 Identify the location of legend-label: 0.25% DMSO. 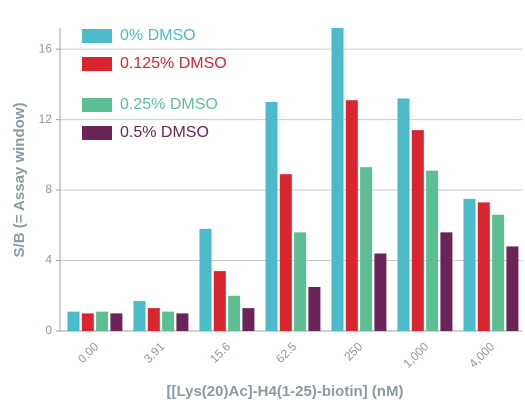
(169, 104).